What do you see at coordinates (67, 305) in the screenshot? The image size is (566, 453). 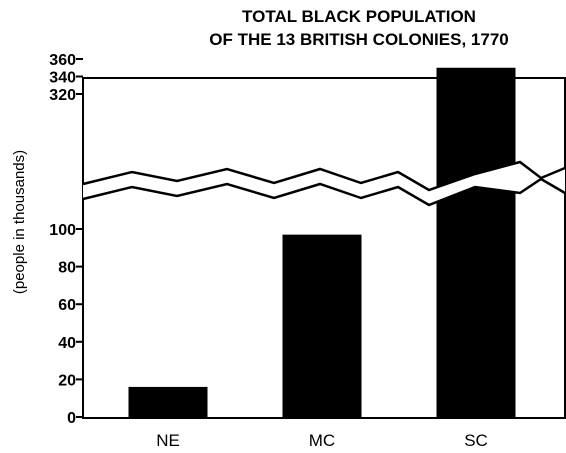 I see `y-tick-label-60: 60` at bounding box center [67, 305].